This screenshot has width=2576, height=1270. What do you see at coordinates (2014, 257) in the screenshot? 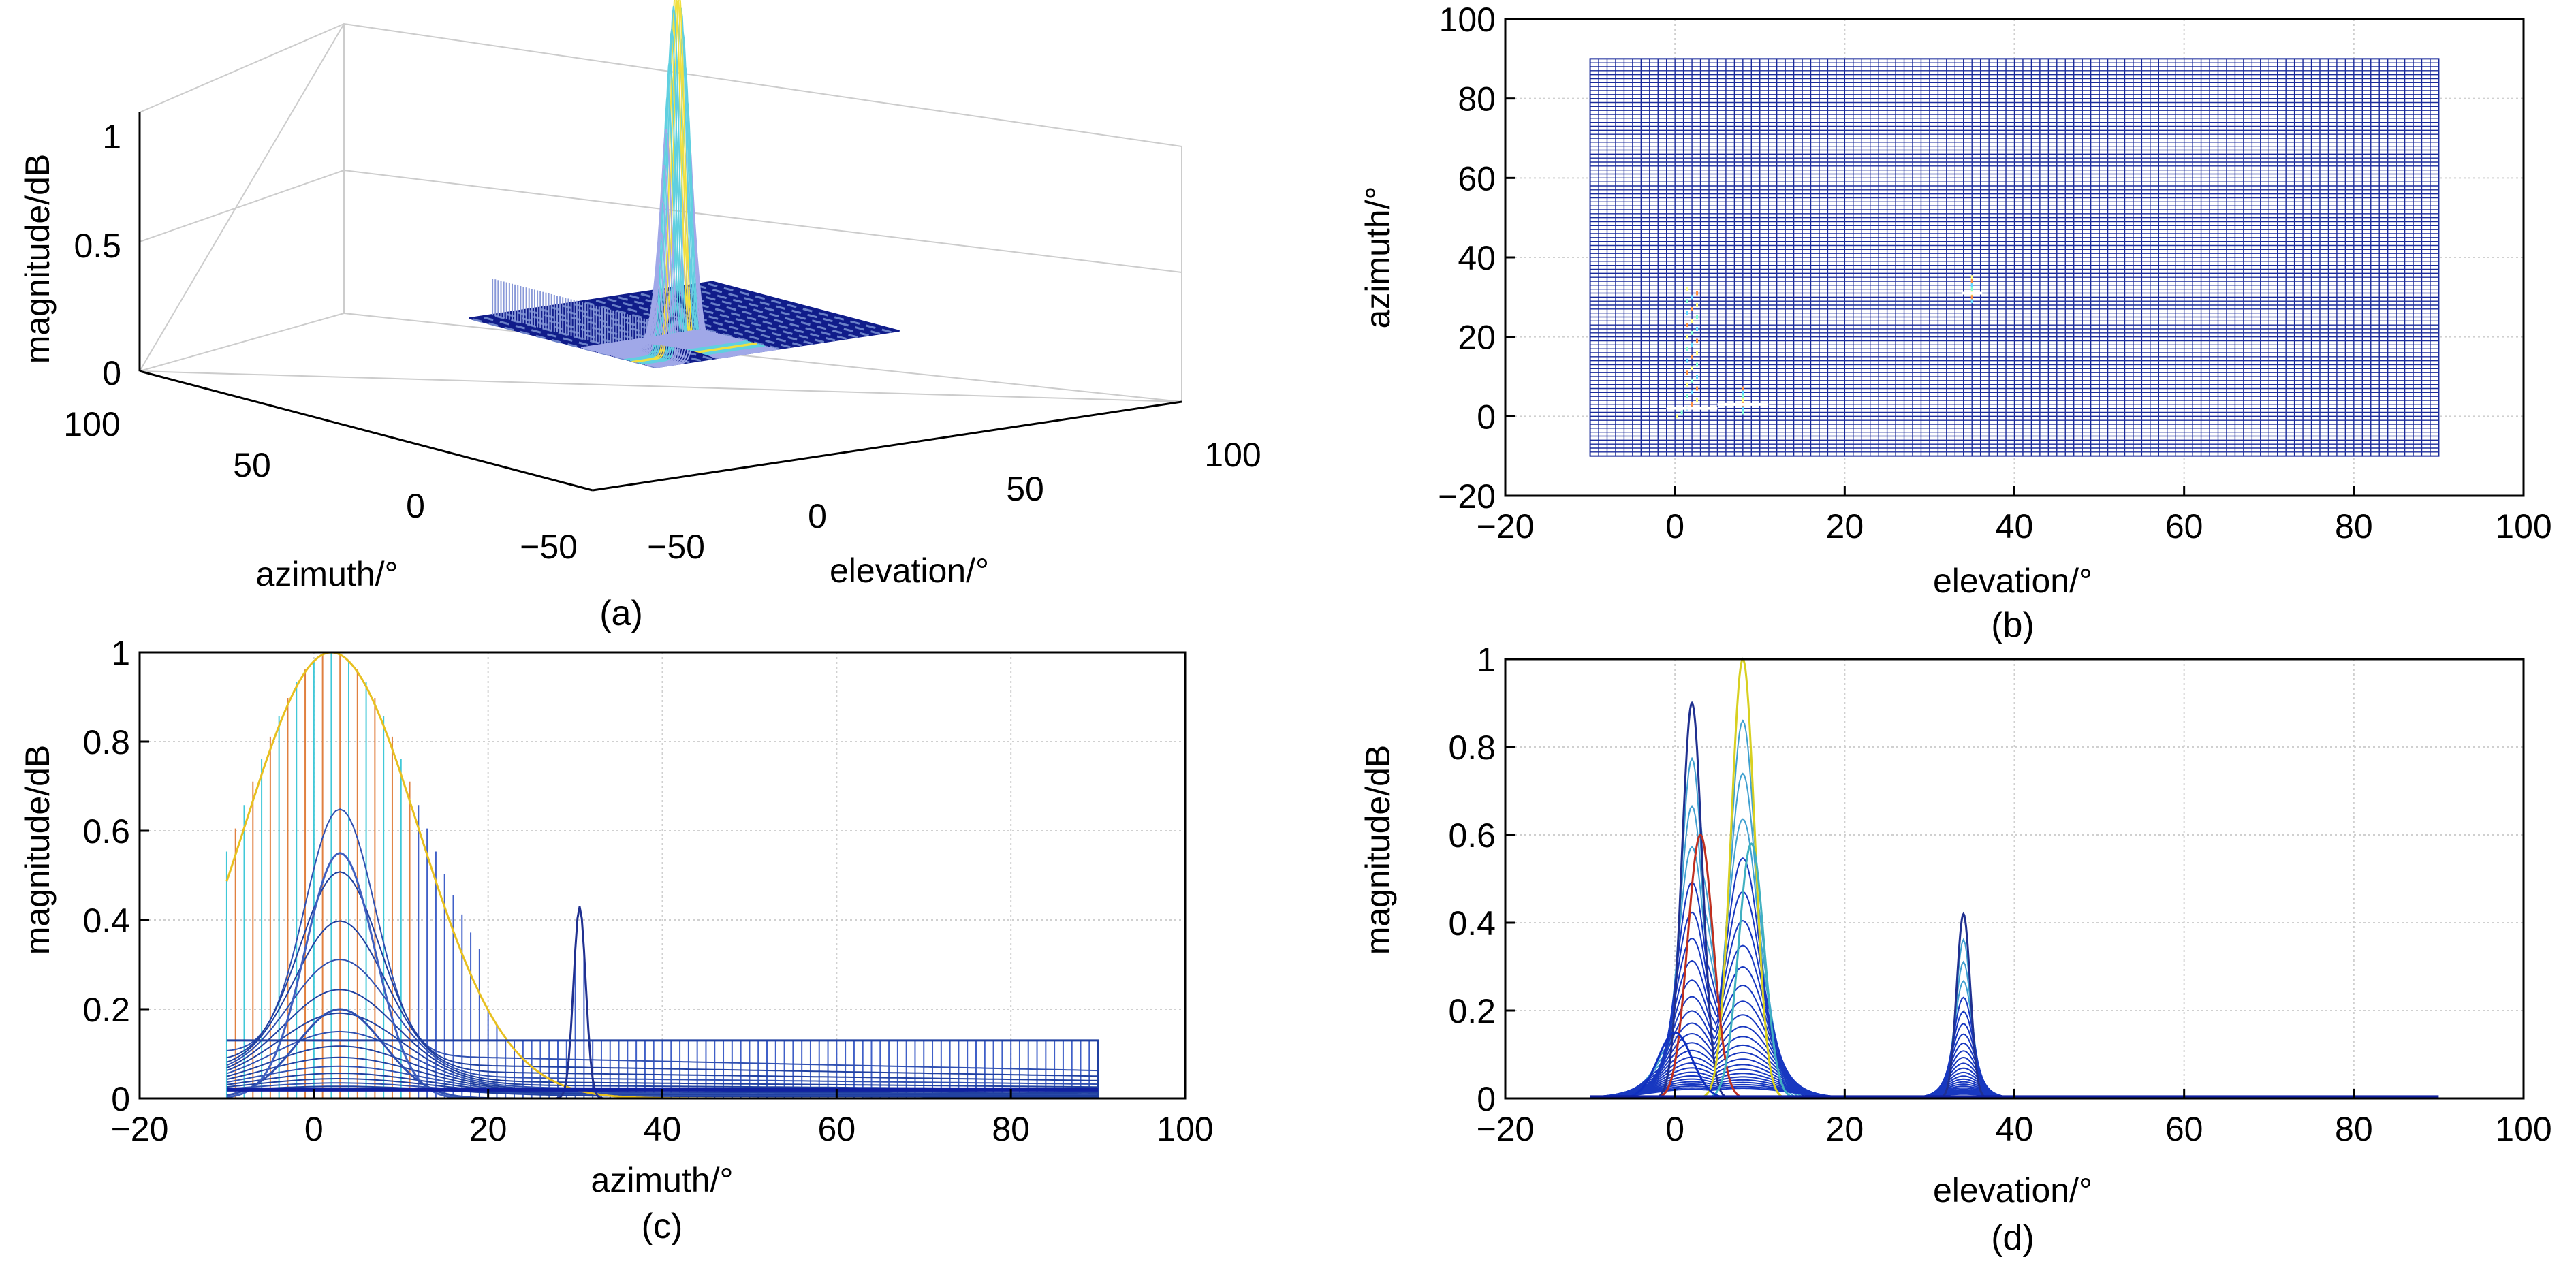
I see `b-mesh` at bounding box center [2014, 257].